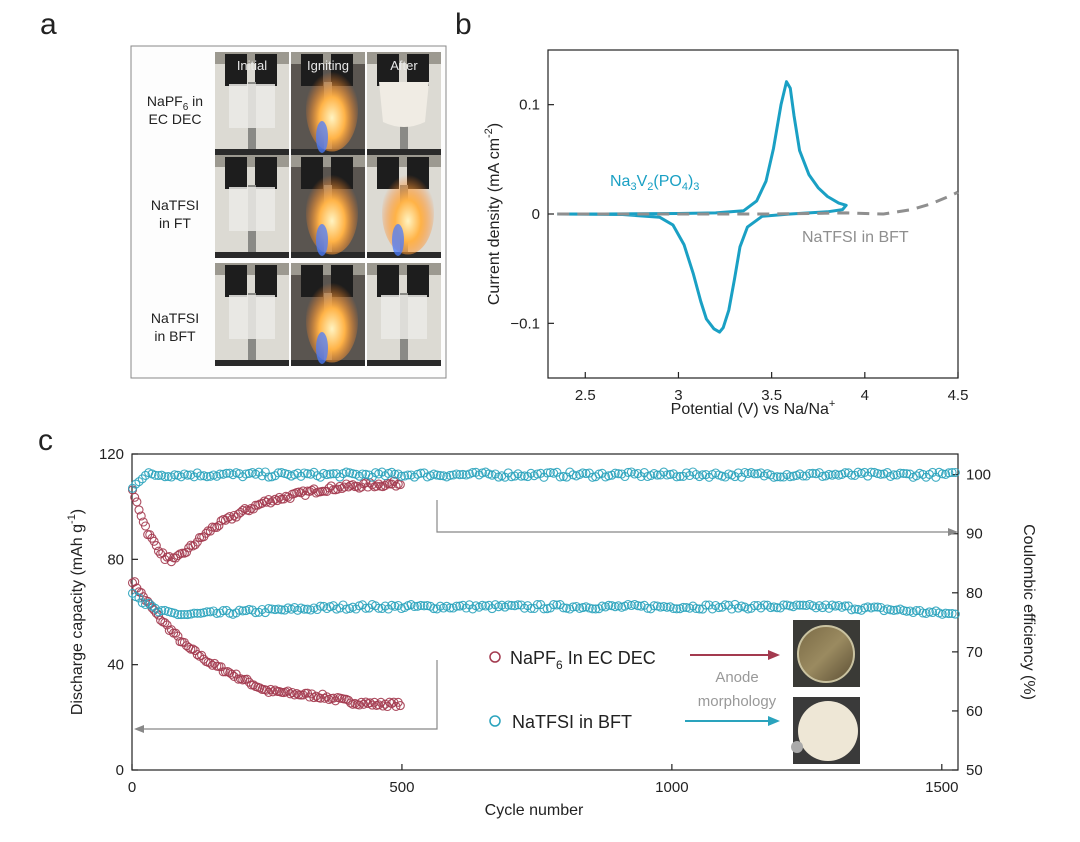 This screenshot has height=842, width=1080. Describe the element at coordinates (322, 348) in the screenshot. I see `blue-flame` at that location.